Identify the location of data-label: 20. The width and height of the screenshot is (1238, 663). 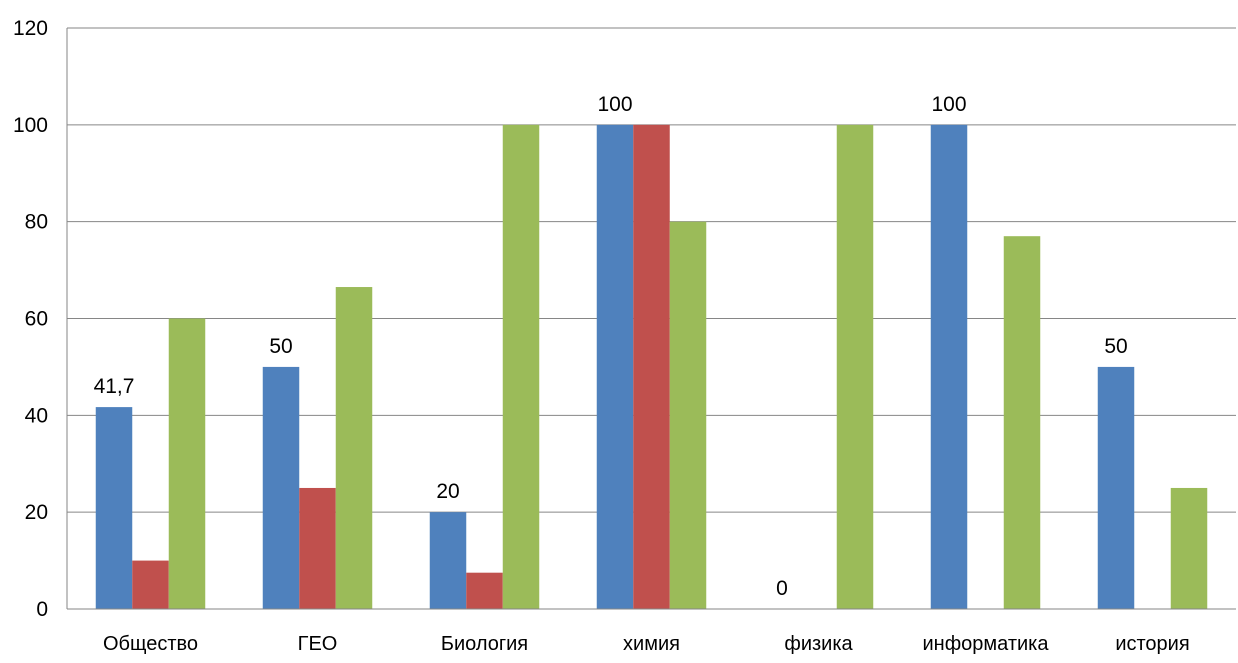
(447, 491).